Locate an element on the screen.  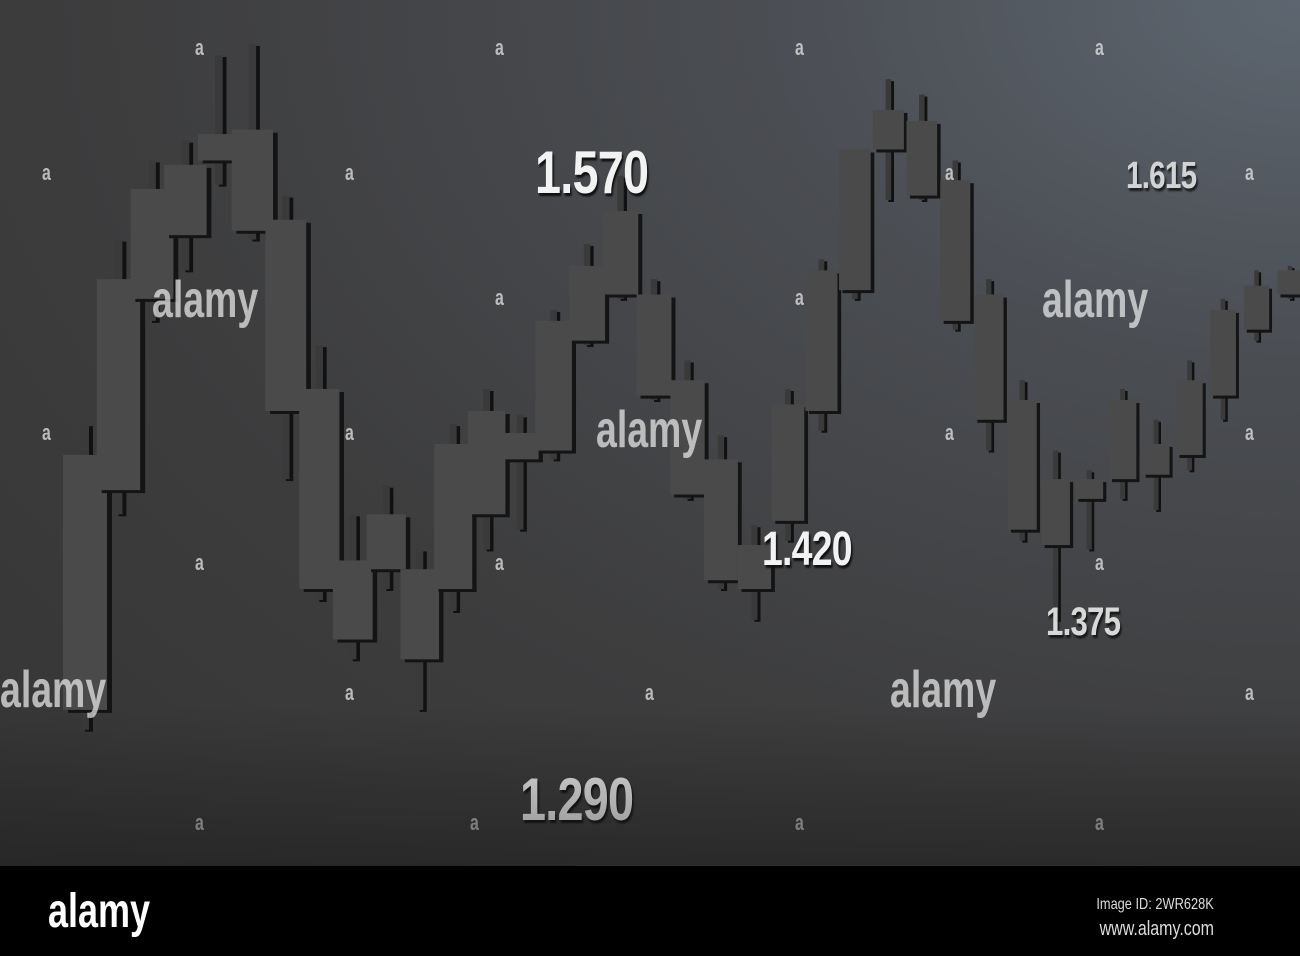
price-label: 1.615 is located at coordinates (1161, 176).